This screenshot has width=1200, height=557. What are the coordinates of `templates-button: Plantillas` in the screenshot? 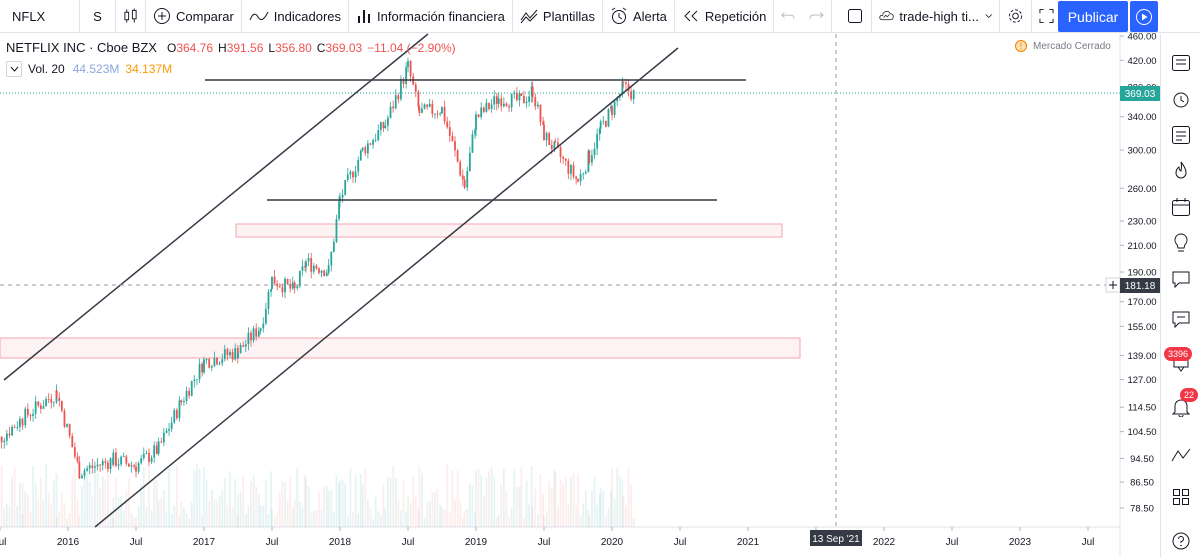 It's located at (558, 16).